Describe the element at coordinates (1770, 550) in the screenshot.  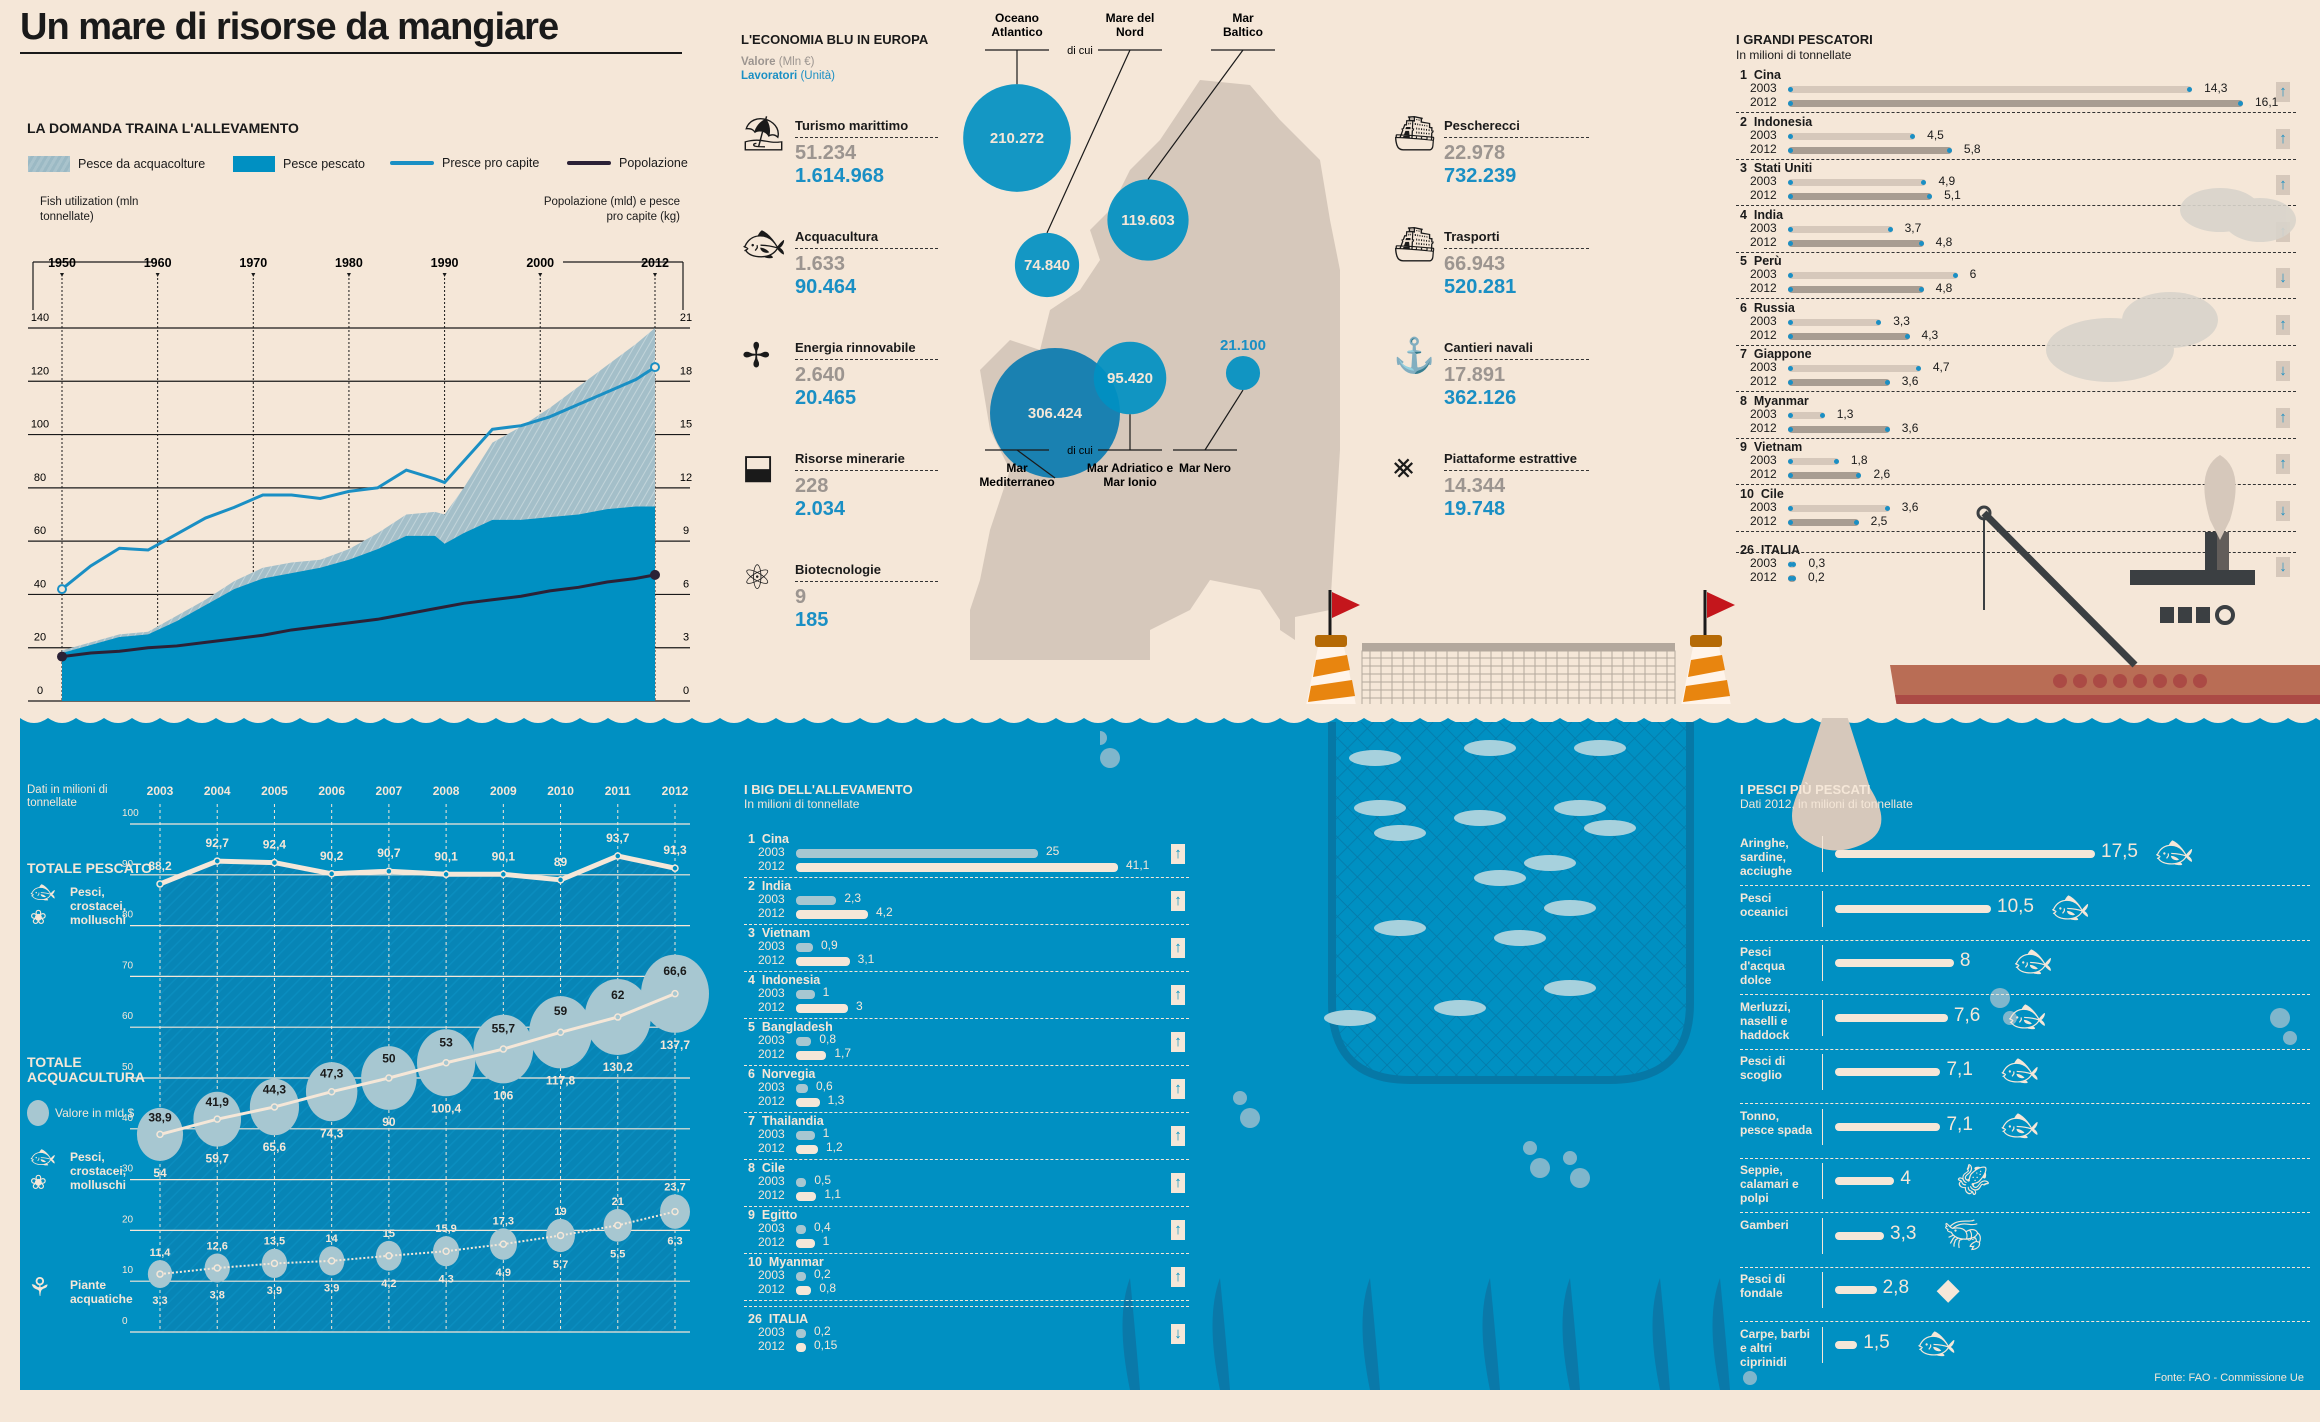
I see `country-name: 26 ITALIA` at that location.